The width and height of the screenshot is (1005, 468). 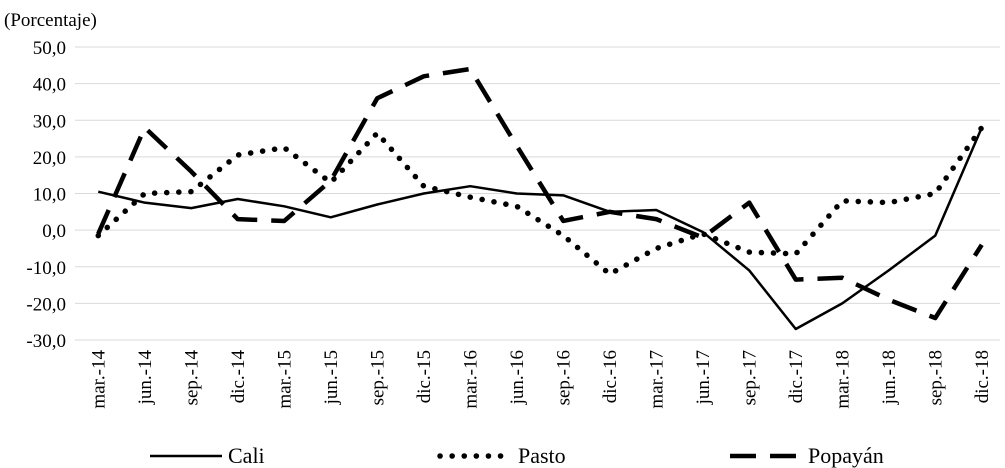 I want to click on y-tick-label: 0,0, so click(x=54, y=231).